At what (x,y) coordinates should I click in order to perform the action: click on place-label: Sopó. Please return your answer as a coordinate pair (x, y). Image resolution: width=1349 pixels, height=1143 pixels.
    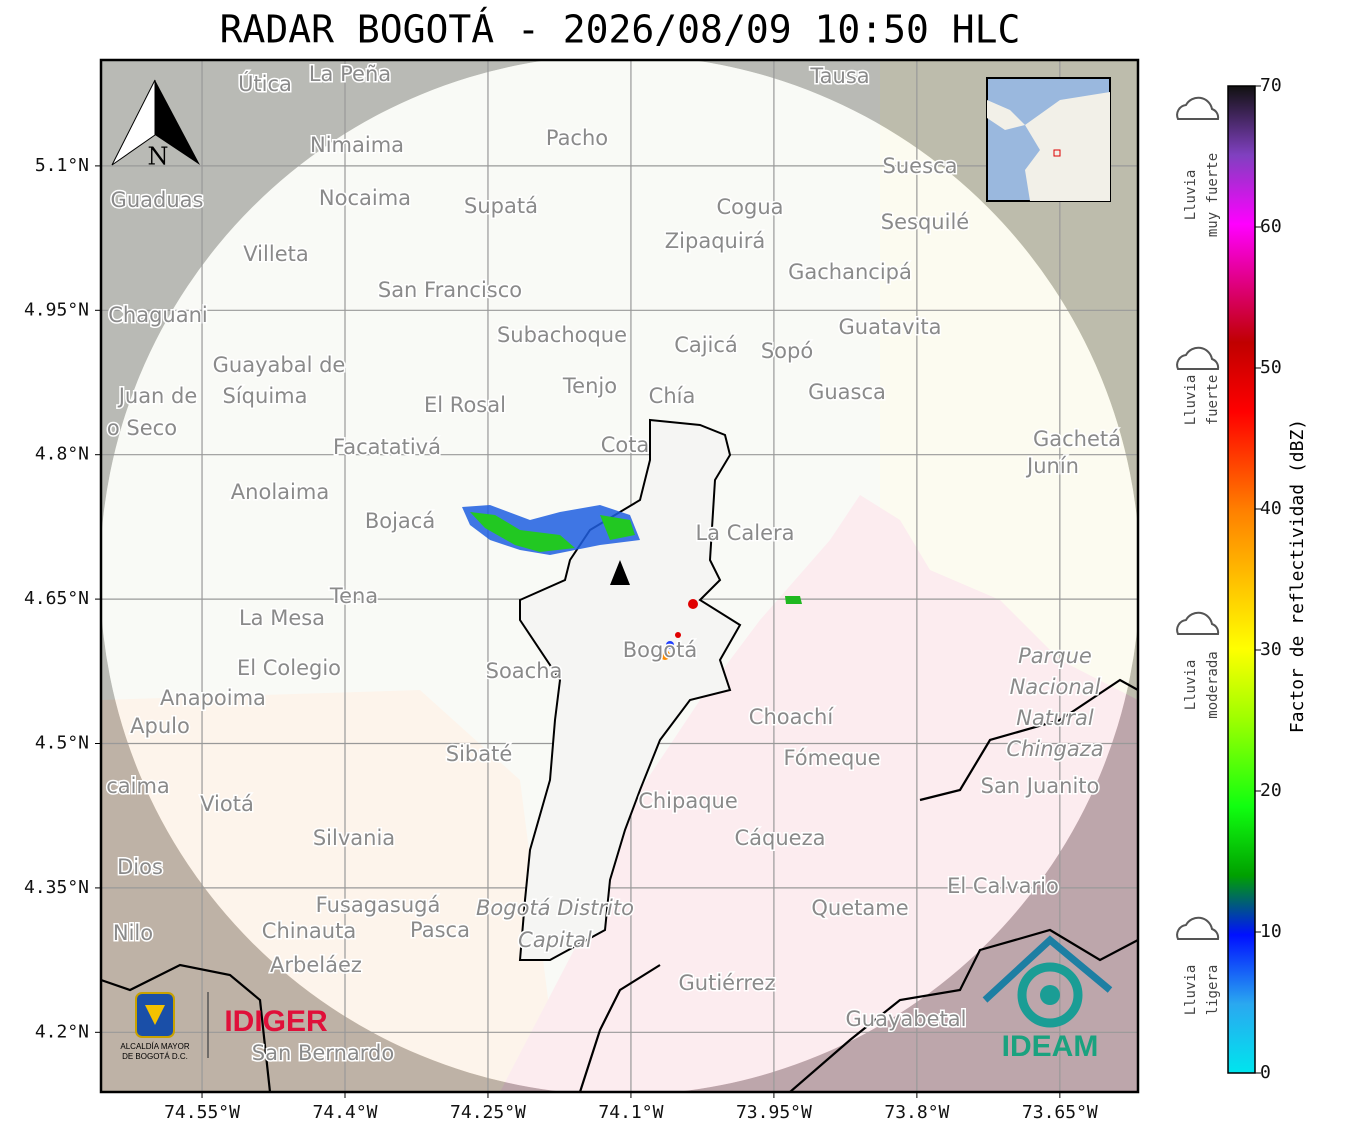
    Looking at the image, I should click on (787, 351).